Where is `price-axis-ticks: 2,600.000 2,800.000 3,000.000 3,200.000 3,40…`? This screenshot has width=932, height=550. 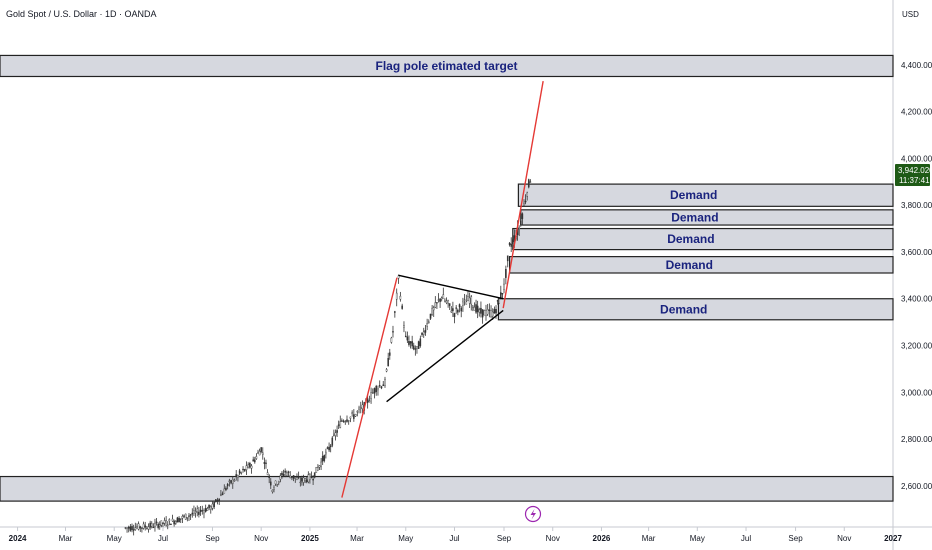 price-axis-ticks: 2,600.000 2,800.000 3,000.000 3,200.000 3,40… is located at coordinates (916, 276).